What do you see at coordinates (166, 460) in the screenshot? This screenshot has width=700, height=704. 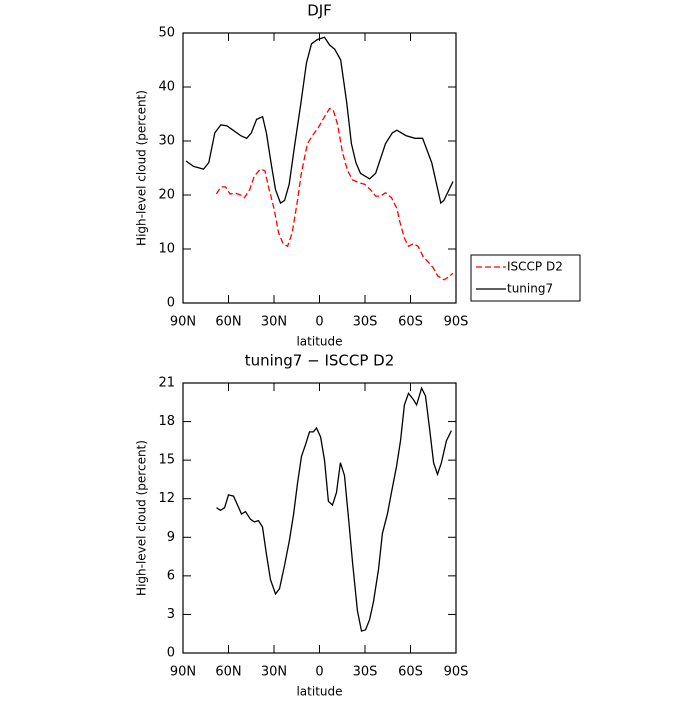 I see `y-tick-label: 15` at bounding box center [166, 460].